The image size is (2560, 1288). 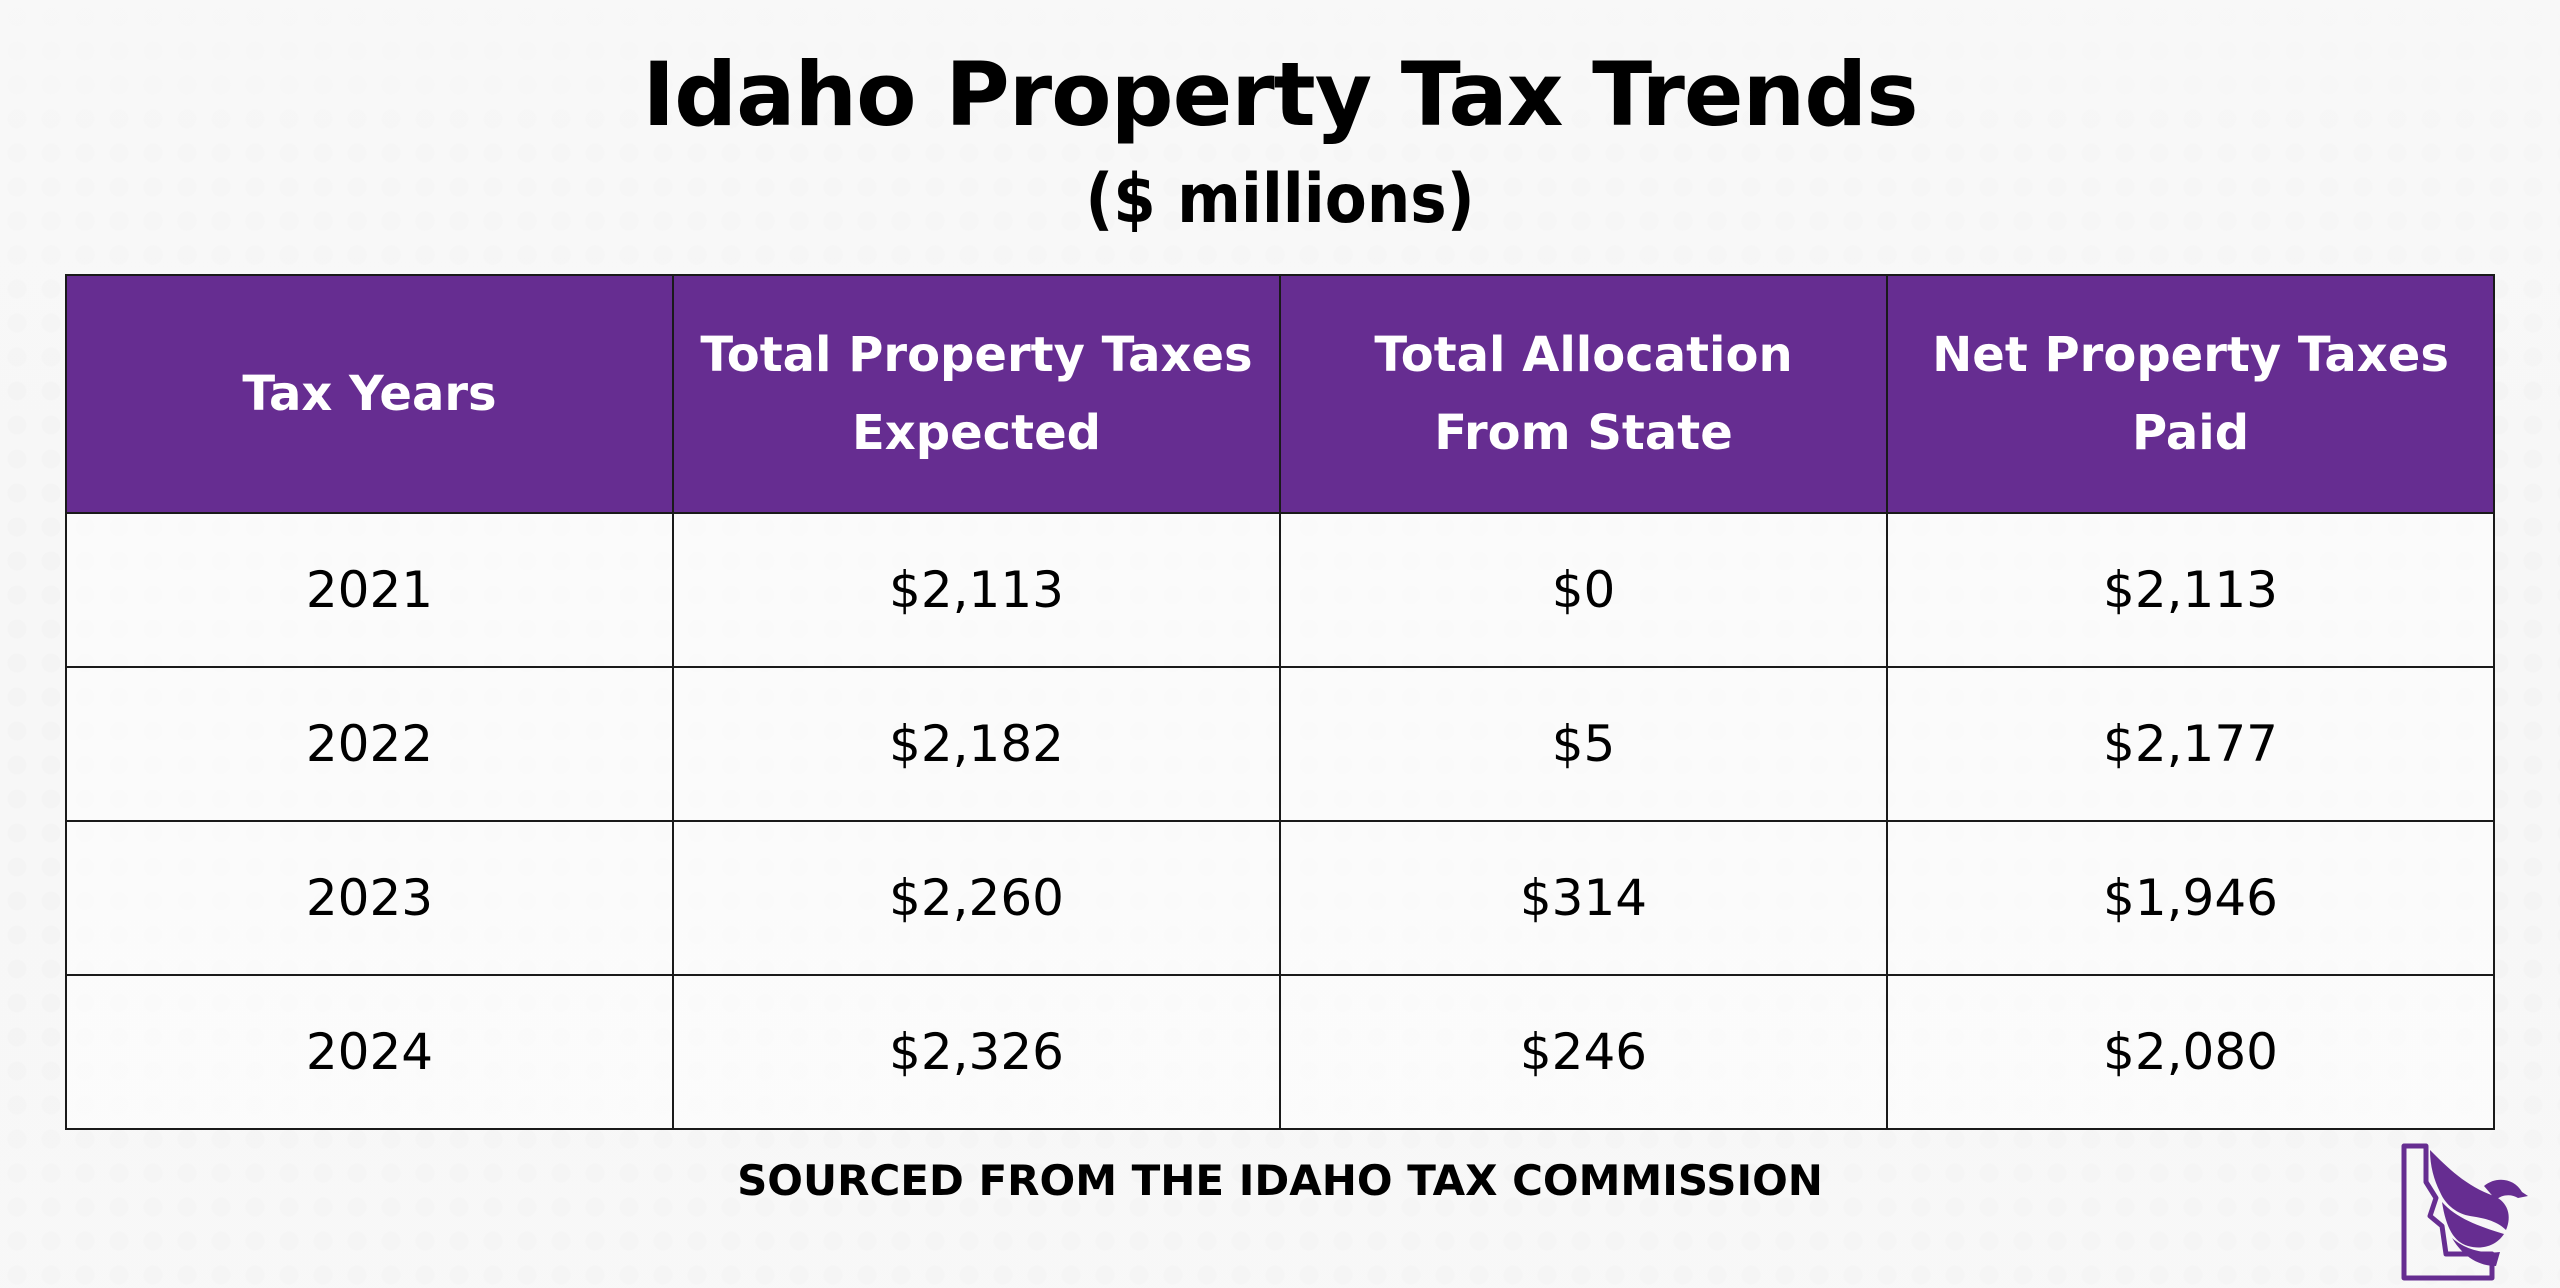 I want to click on table-cell: $2,177, so click(x=2190, y=744).